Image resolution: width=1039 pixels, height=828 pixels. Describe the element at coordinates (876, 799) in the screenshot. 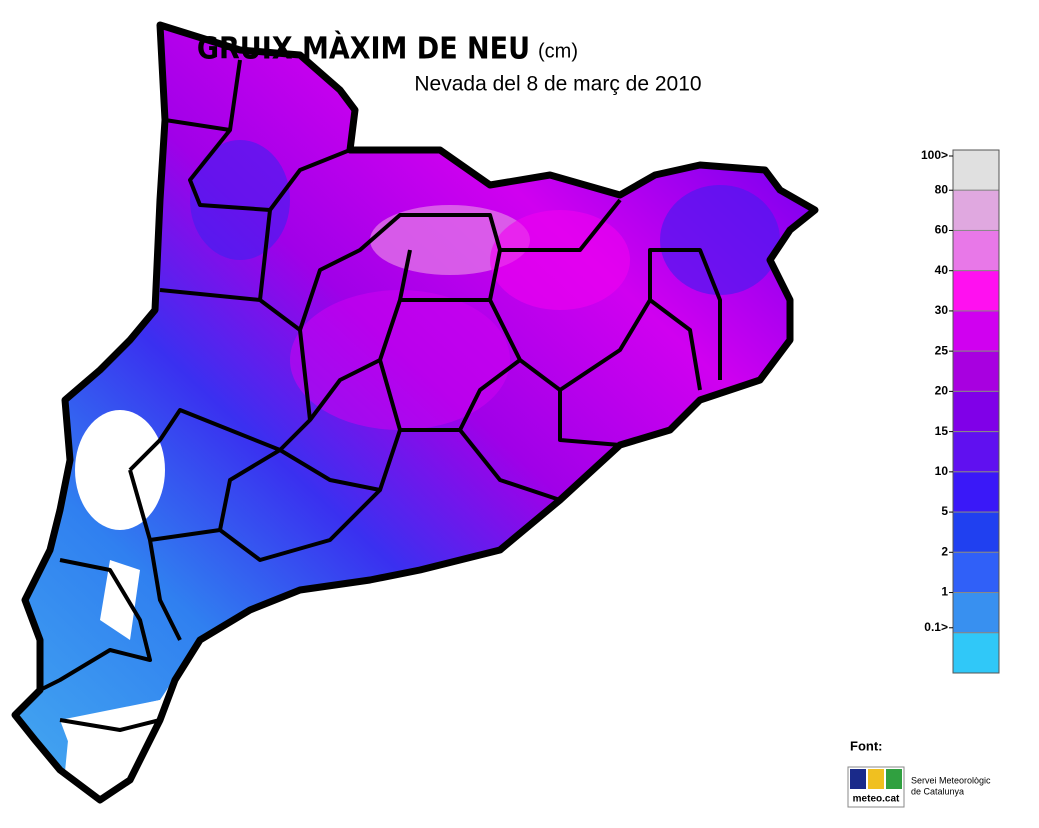

I see `logo-text: meteo.cat` at that location.